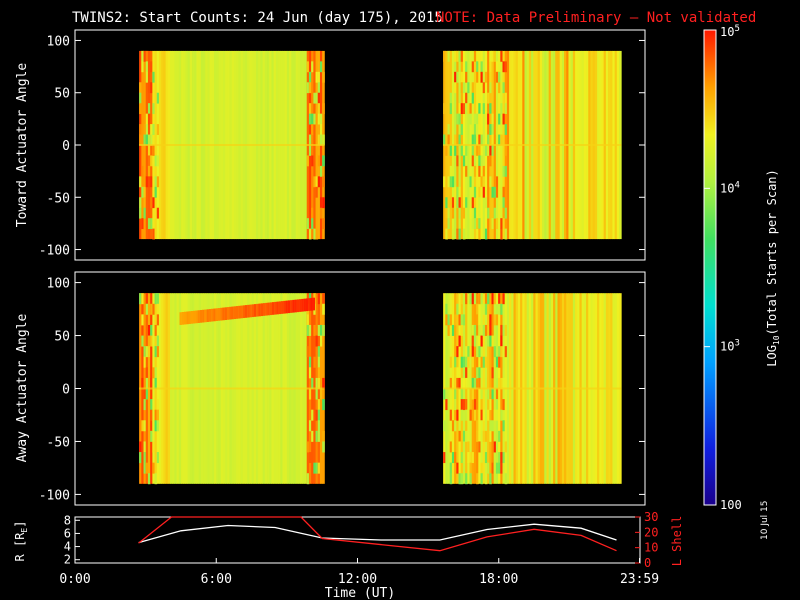 Image resolution: width=800 pixels, height=600 pixels. I want to click on y-tick-label: 0, so click(66, 390).